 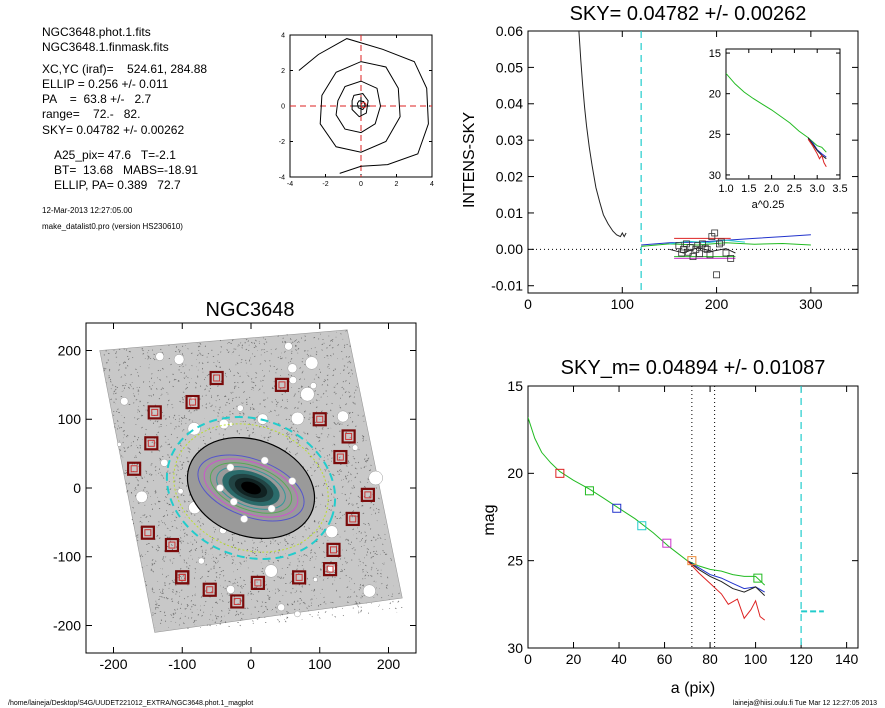 What do you see at coordinates (619, 659) in the screenshot?
I see `x-tick-label: 40` at bounding box center [619, 659].